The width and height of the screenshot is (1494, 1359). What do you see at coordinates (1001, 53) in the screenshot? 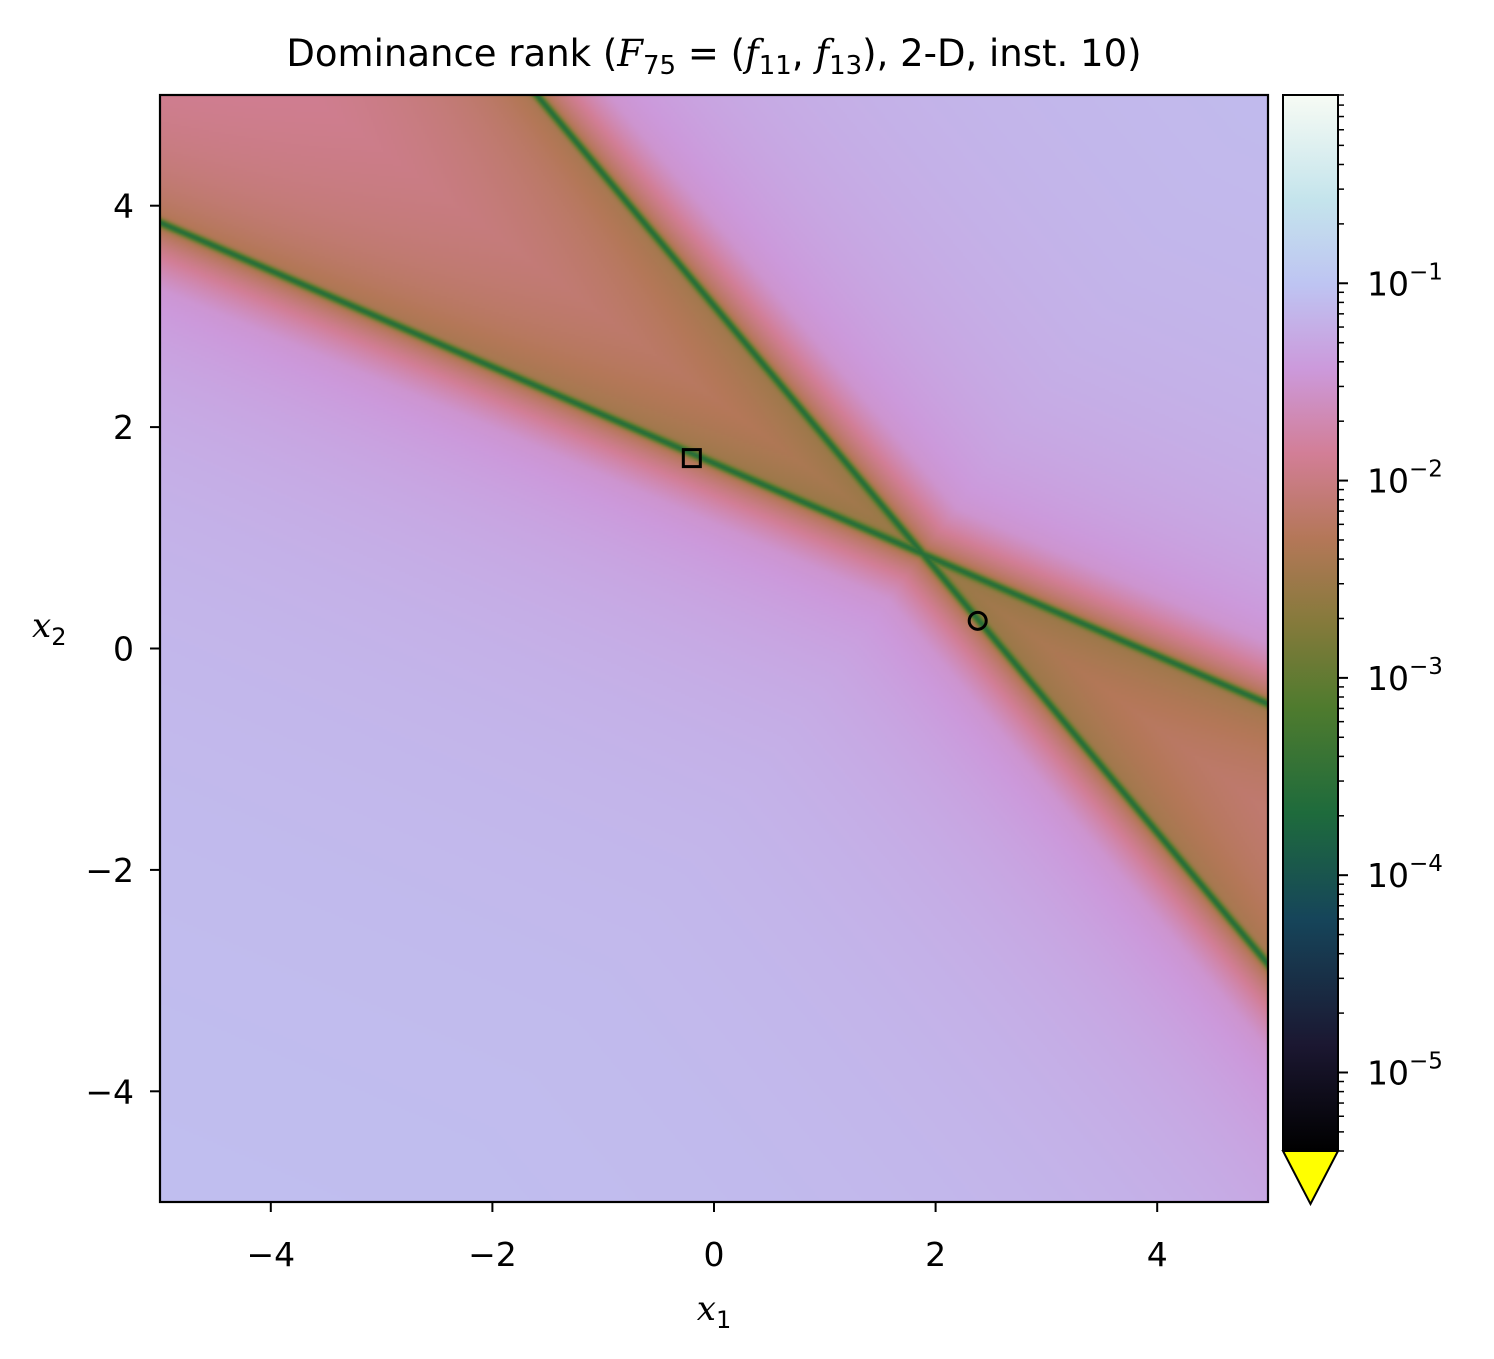
I see `title-suffix: ), 2-D, inst. 10)` at bounding box center [1001, 53].